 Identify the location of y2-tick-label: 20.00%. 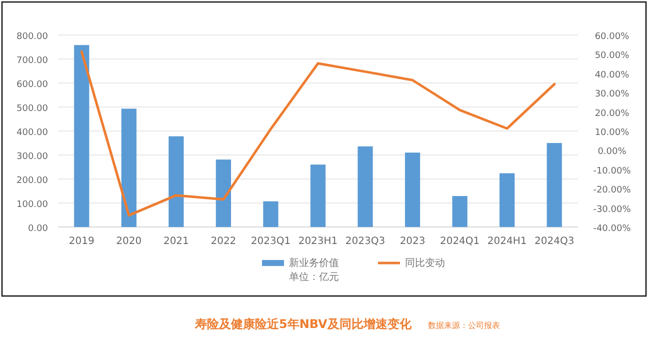
(612, 113).